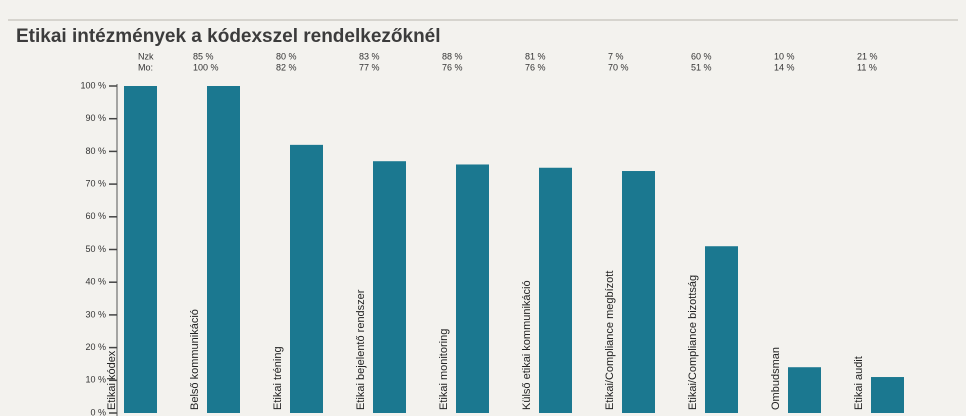 Image resolution: width=966 pixels, height=416 pixels. What do you see at coordinates (95, 118) in the screenshot?
I see `y-tick-label: 90 %` at bounding box center [95, 118].